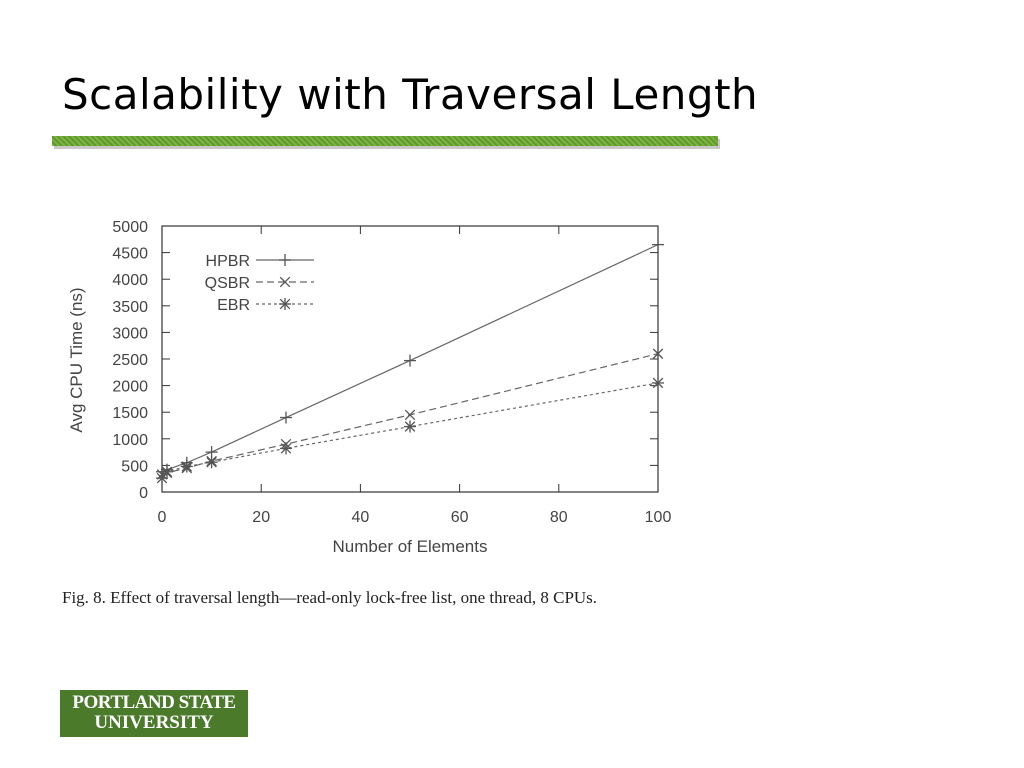 Image resolution: width=1024 pixels, height=768 pixels. What do you see at coordinates (134, 466) in the screenshot?
I see `y-tick-label: 500` at bounding box center [134, 466].